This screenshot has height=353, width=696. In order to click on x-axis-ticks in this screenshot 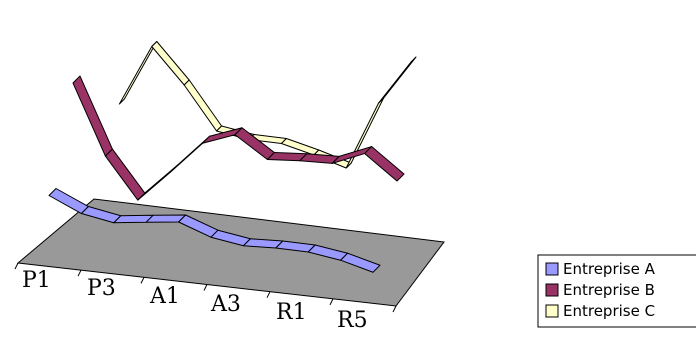, I will do `click(205, 287)`.